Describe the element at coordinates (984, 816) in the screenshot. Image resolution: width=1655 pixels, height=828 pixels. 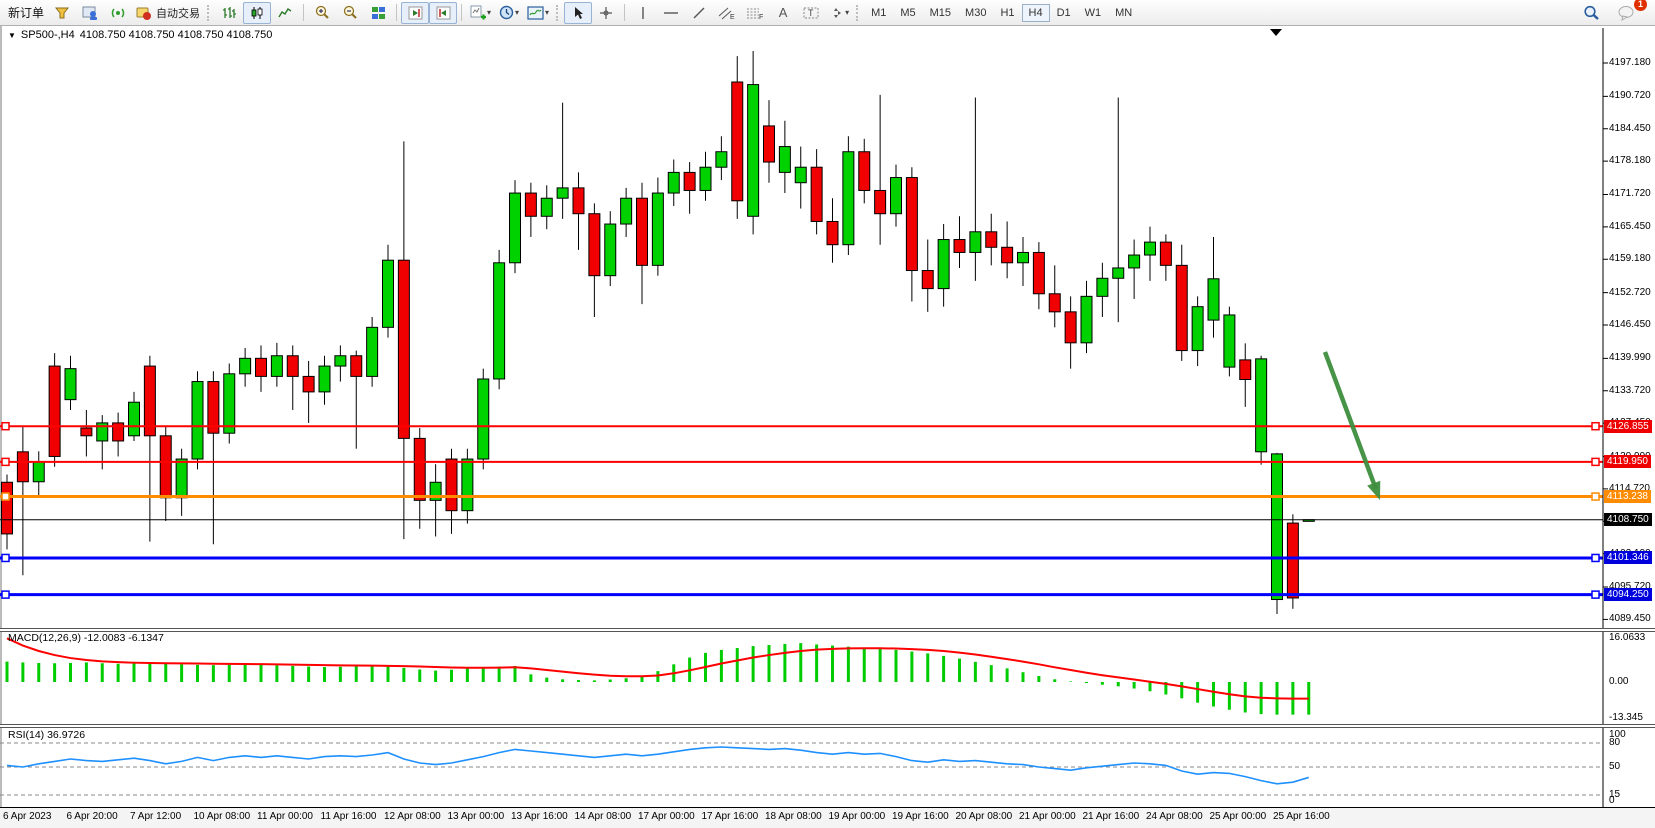
I see `time-axis-label: 20 Apr 08:00` at that location.